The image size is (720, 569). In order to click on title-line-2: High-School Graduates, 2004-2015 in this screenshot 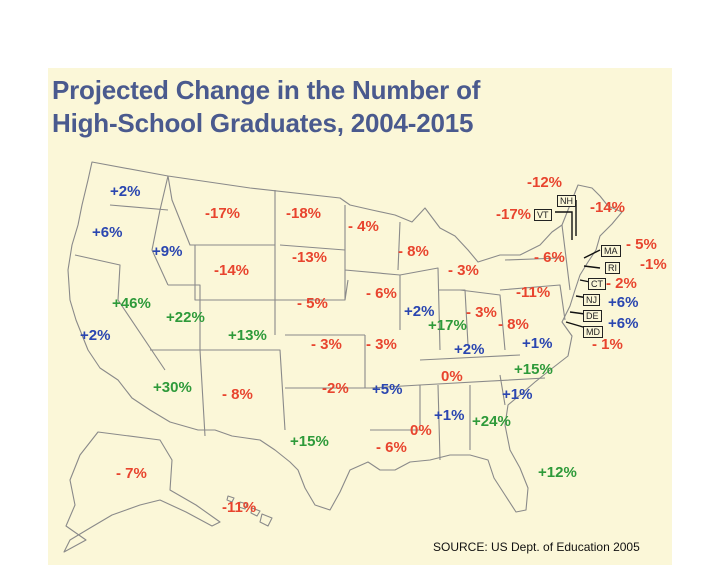, I will do `click(263, 123)`.